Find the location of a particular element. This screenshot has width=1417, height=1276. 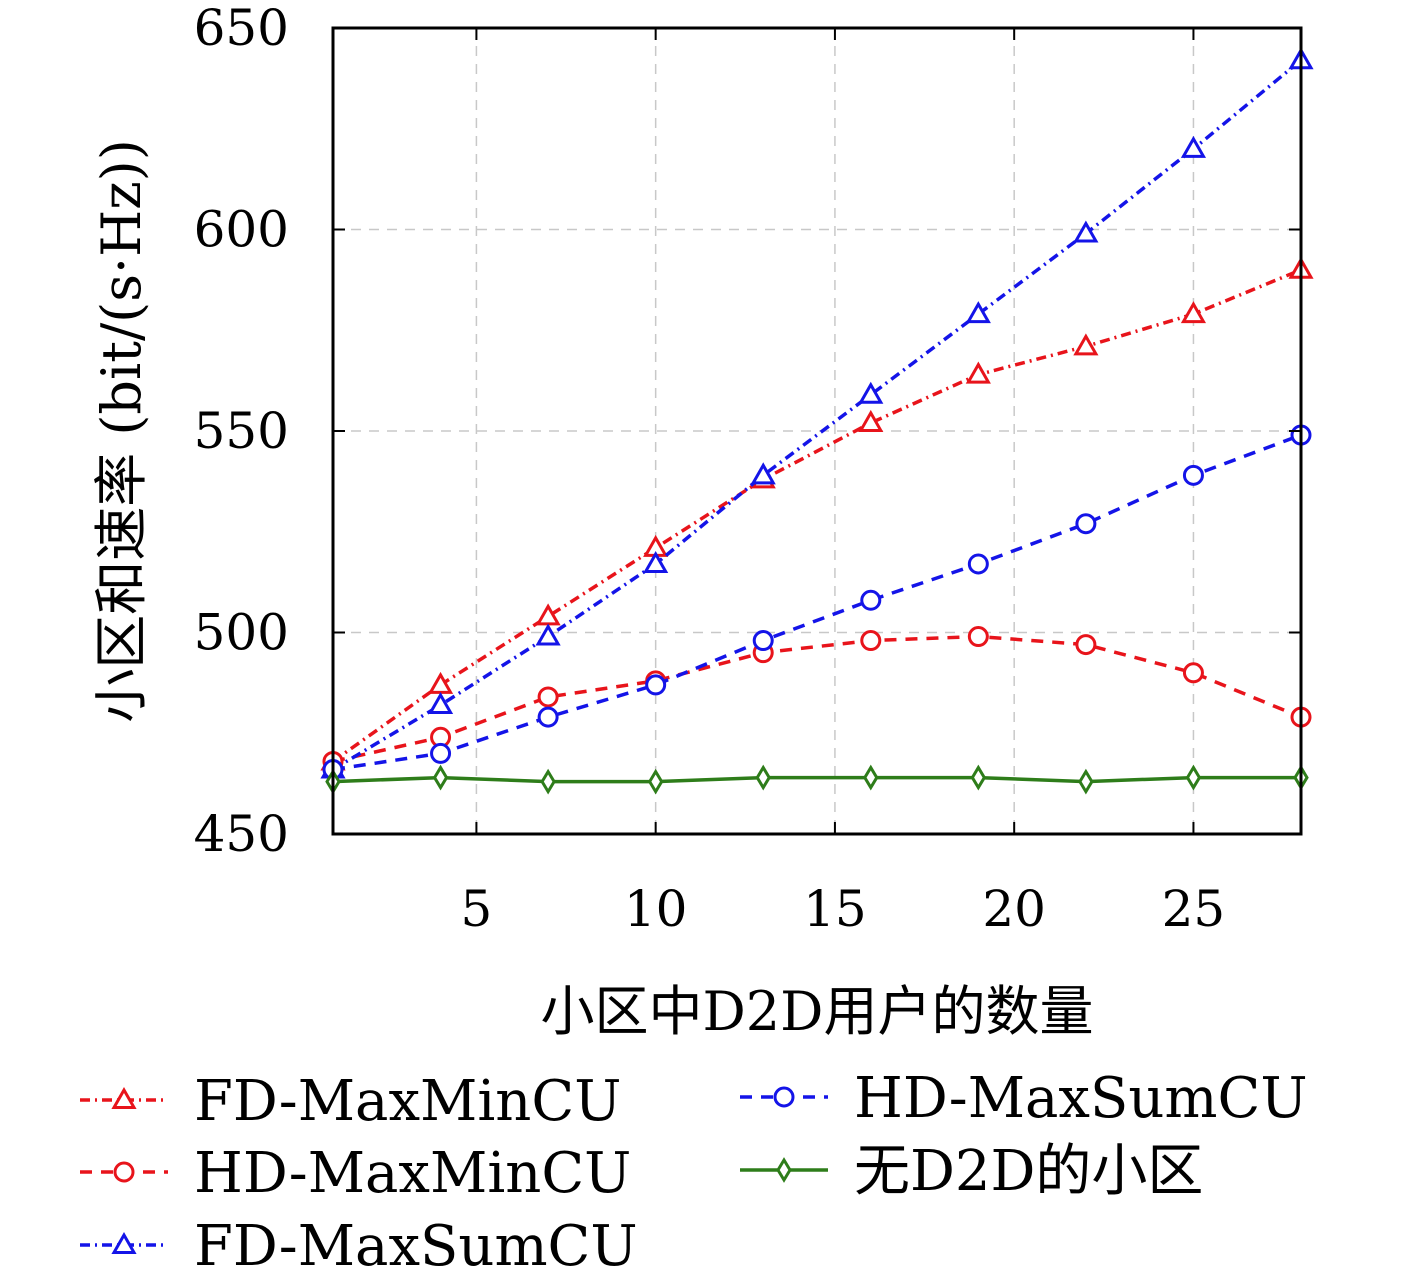

x-tick-label: 10 is located at coordinates (656, 909).